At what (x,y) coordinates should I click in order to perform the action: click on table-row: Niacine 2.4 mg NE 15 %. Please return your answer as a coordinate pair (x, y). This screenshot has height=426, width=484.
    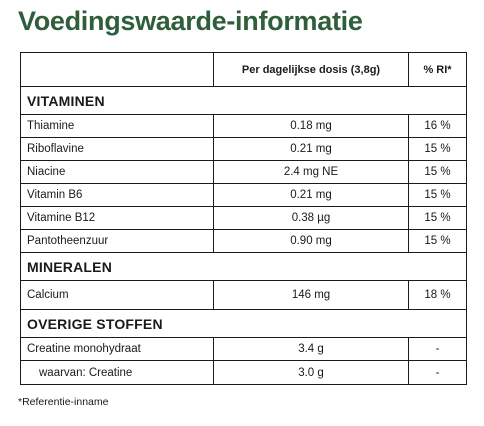
    Looking at the image, I should click on (243, 172).